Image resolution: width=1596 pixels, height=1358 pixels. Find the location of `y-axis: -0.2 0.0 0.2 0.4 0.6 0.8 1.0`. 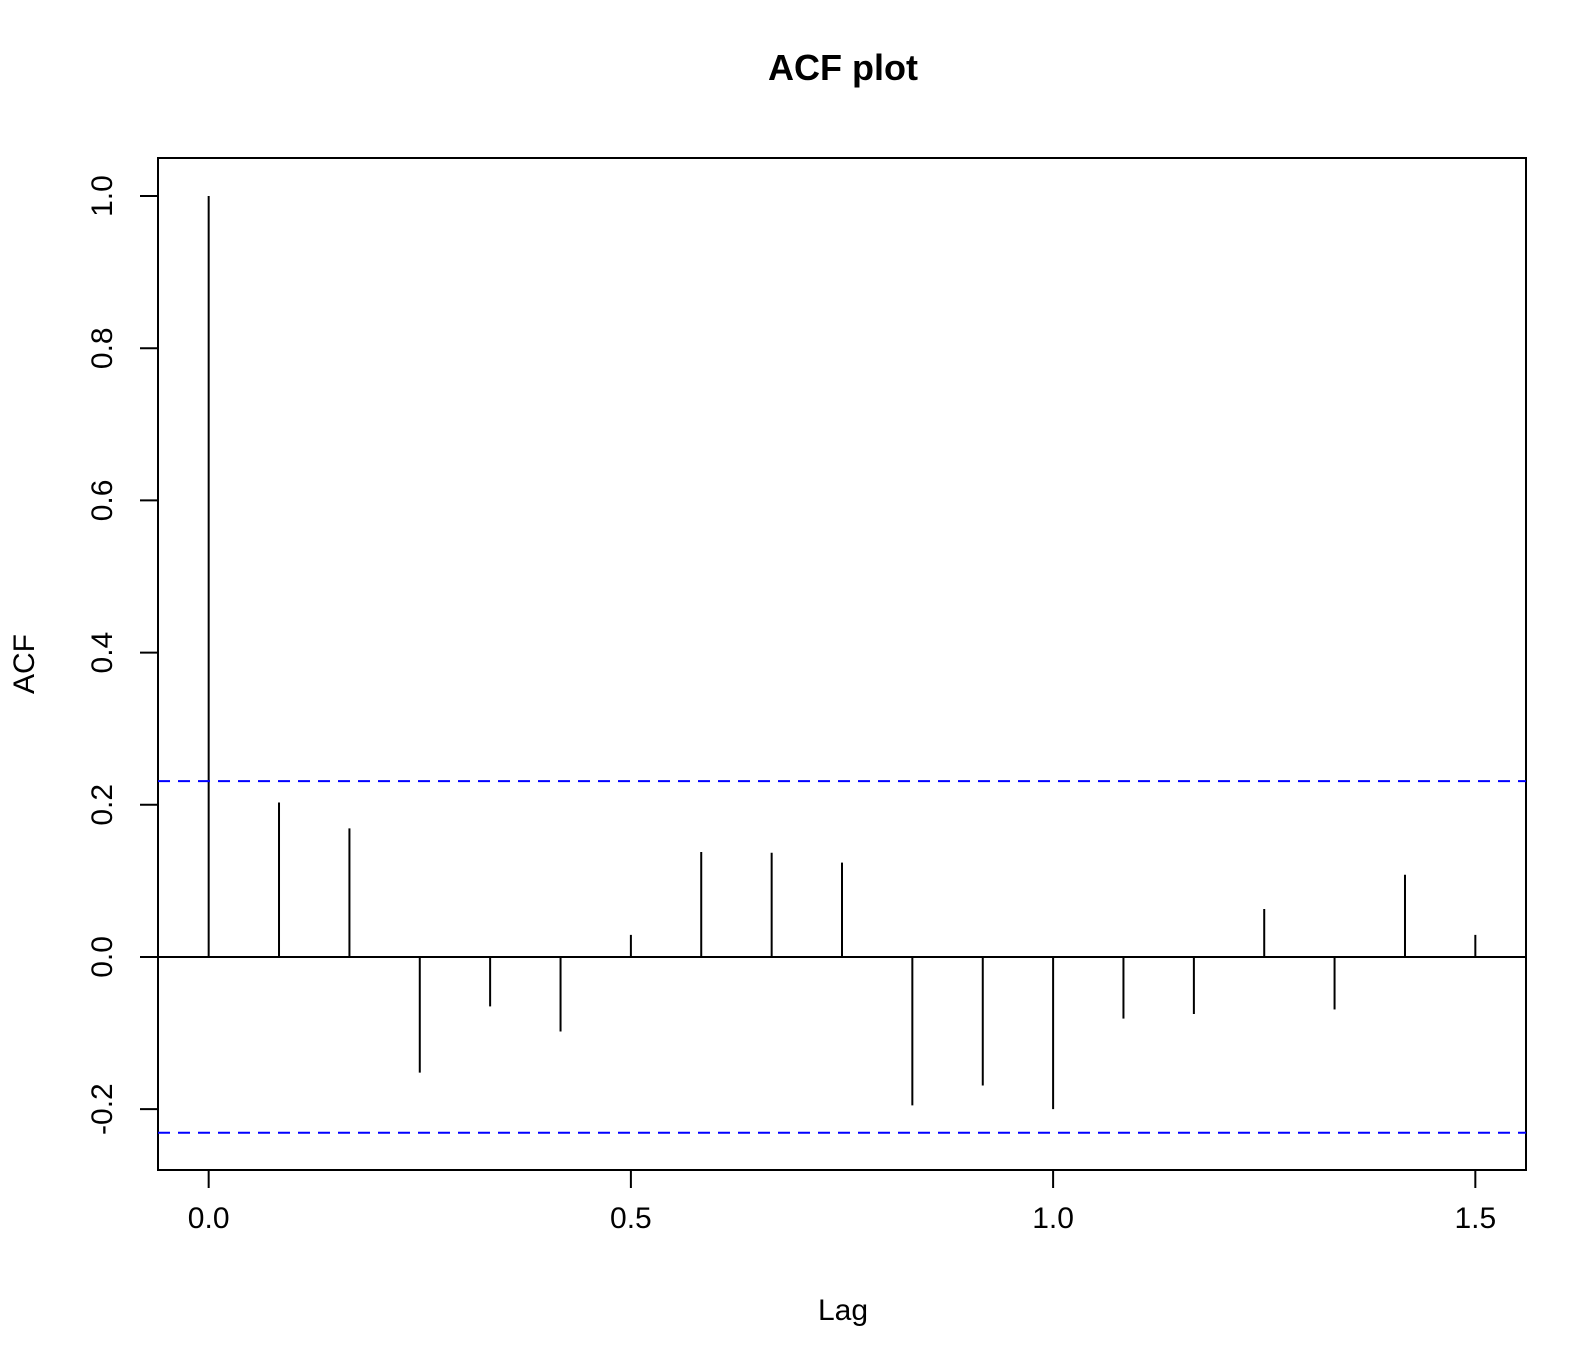

y-axis: -0.2 0.0 0.2 0.4 0.6 0.8 1.0 is located at coordinates (122, 655).